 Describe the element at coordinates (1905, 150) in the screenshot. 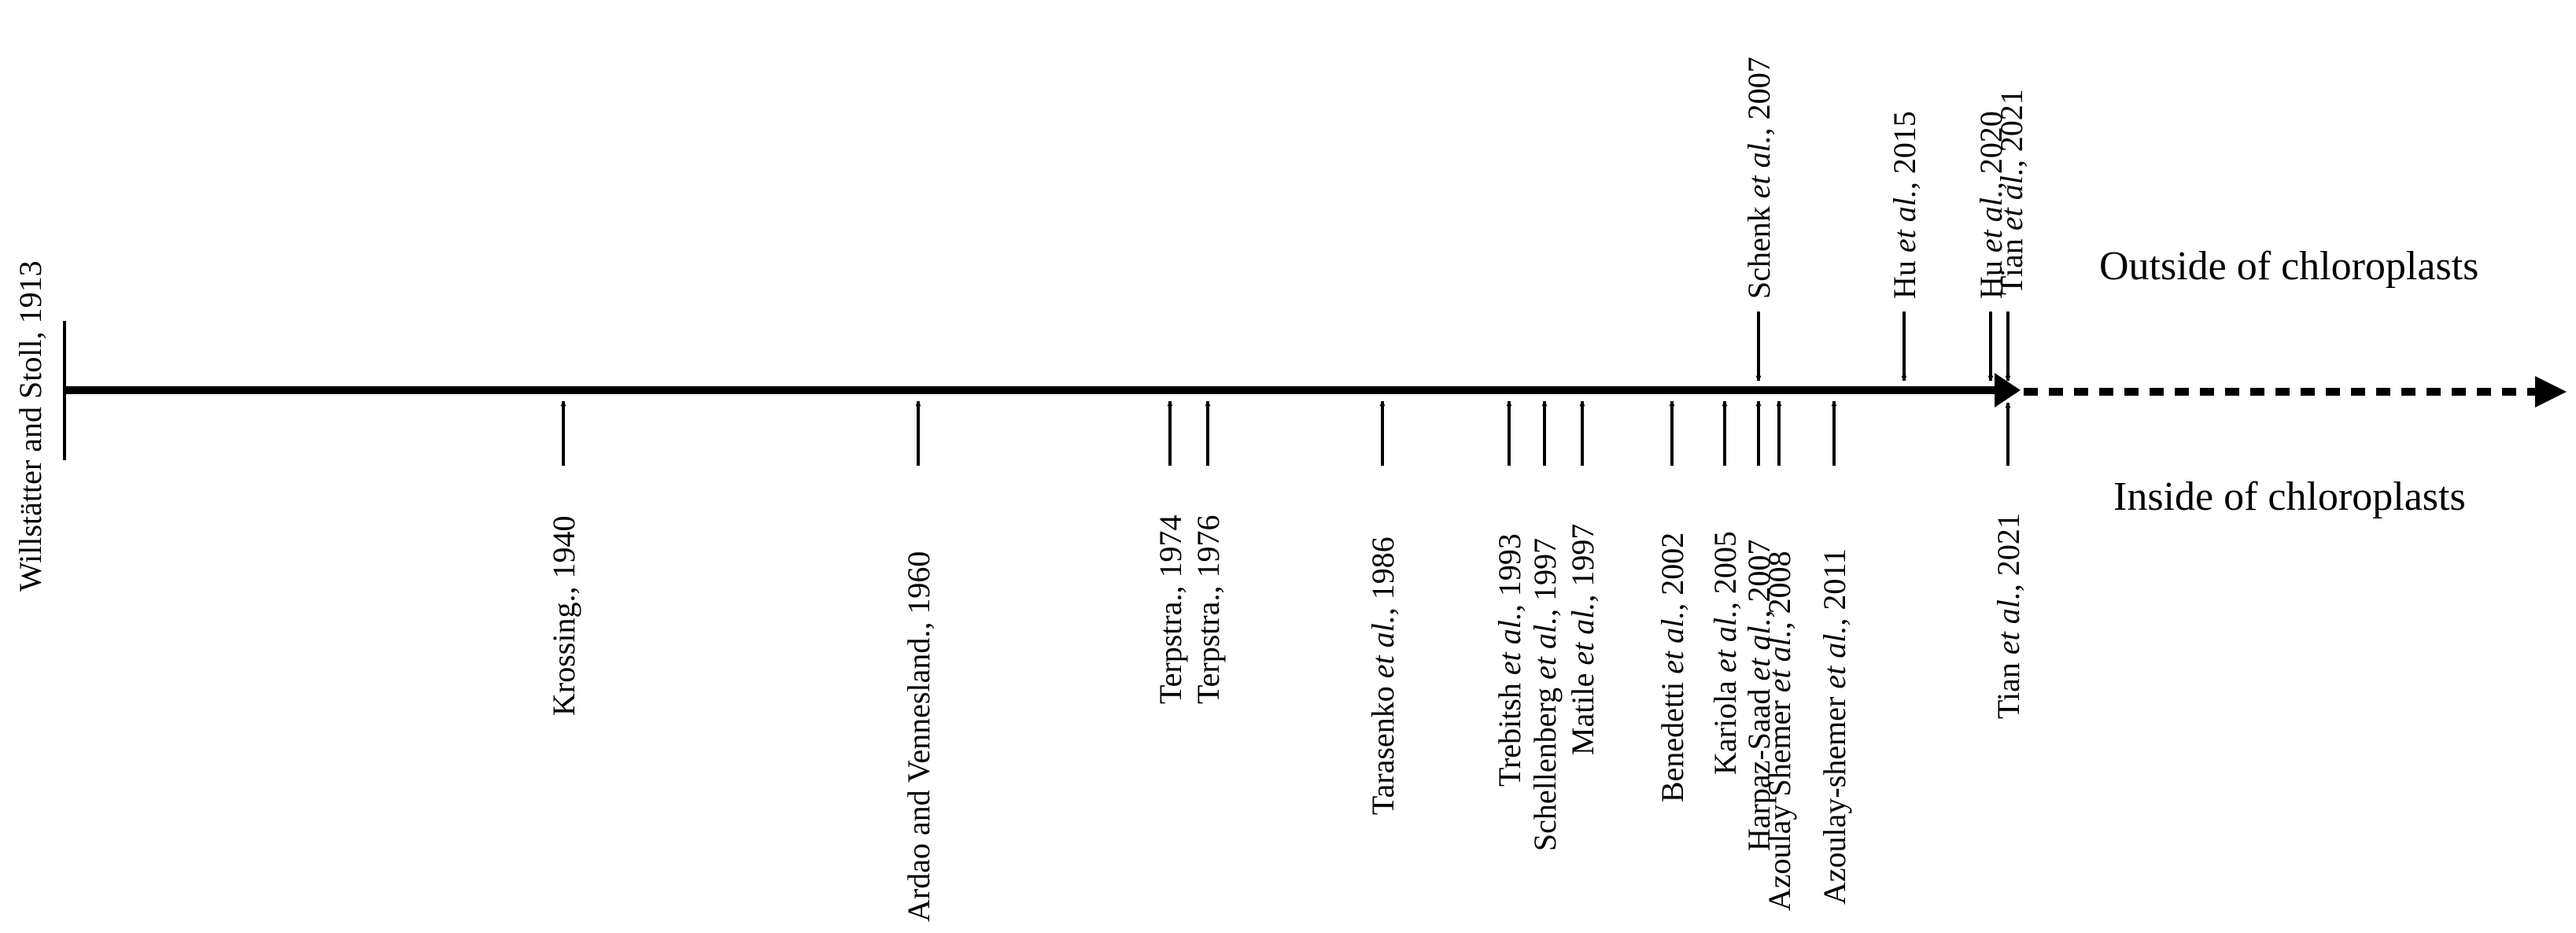

I see `event-year: , 2015` at that location.